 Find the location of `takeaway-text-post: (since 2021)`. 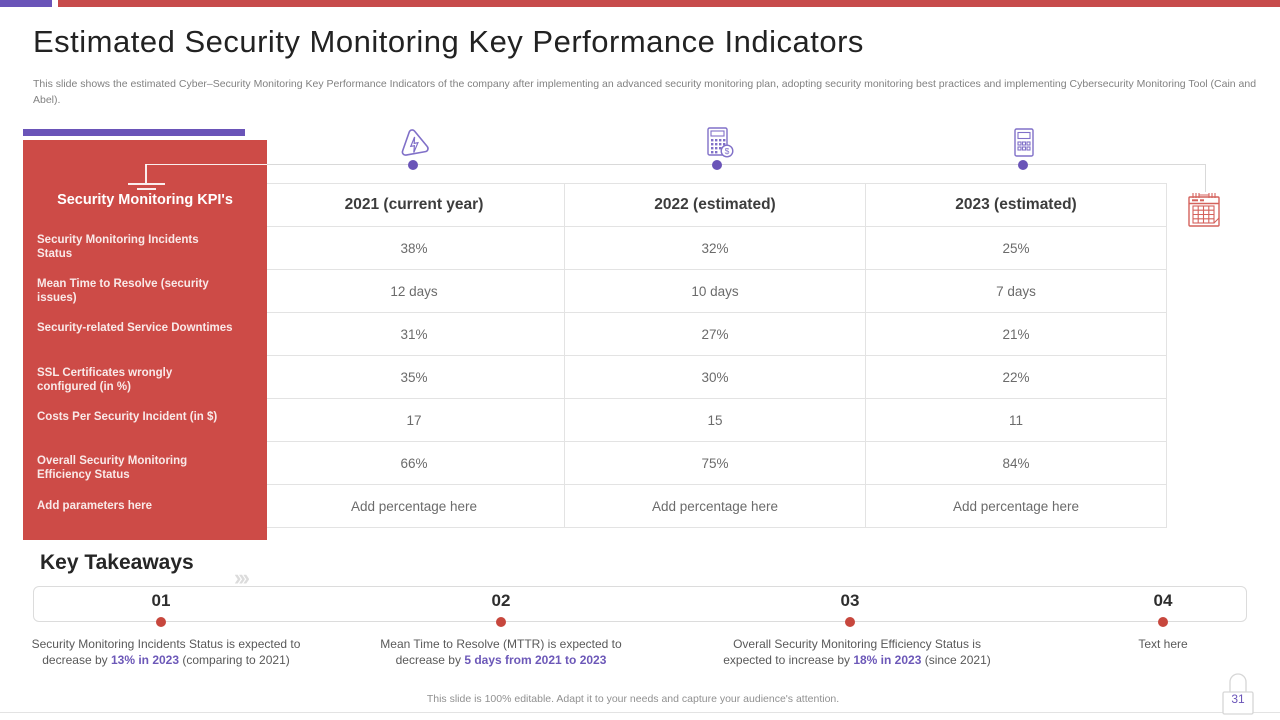

takeaway-text-post: (since 2021) is located at coordinates (956, 660).